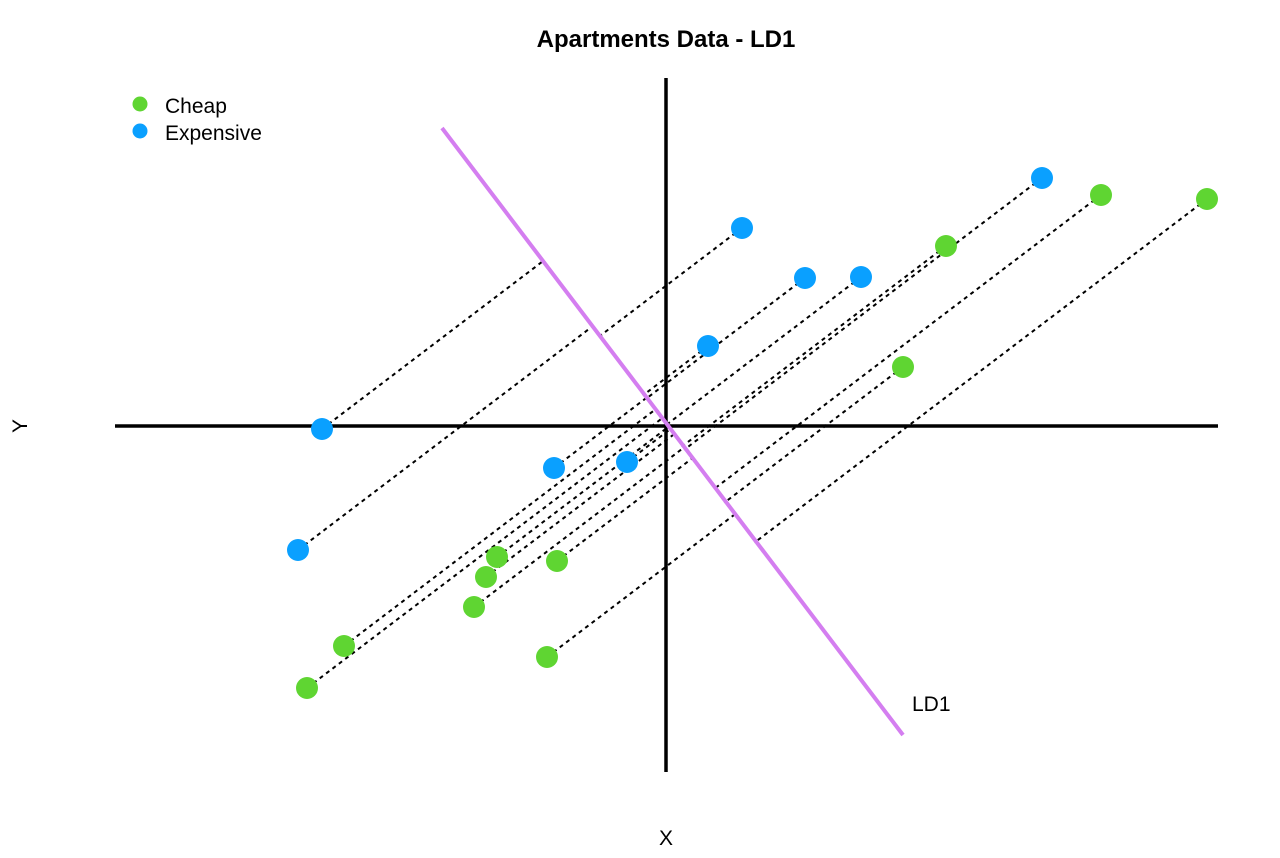 The width and height of the screenshot is (1280, 858). What do you see at coordinates (20, 426) in the screenshot?
I see `y-axis-label: Y` at bounding box center [20, 426].